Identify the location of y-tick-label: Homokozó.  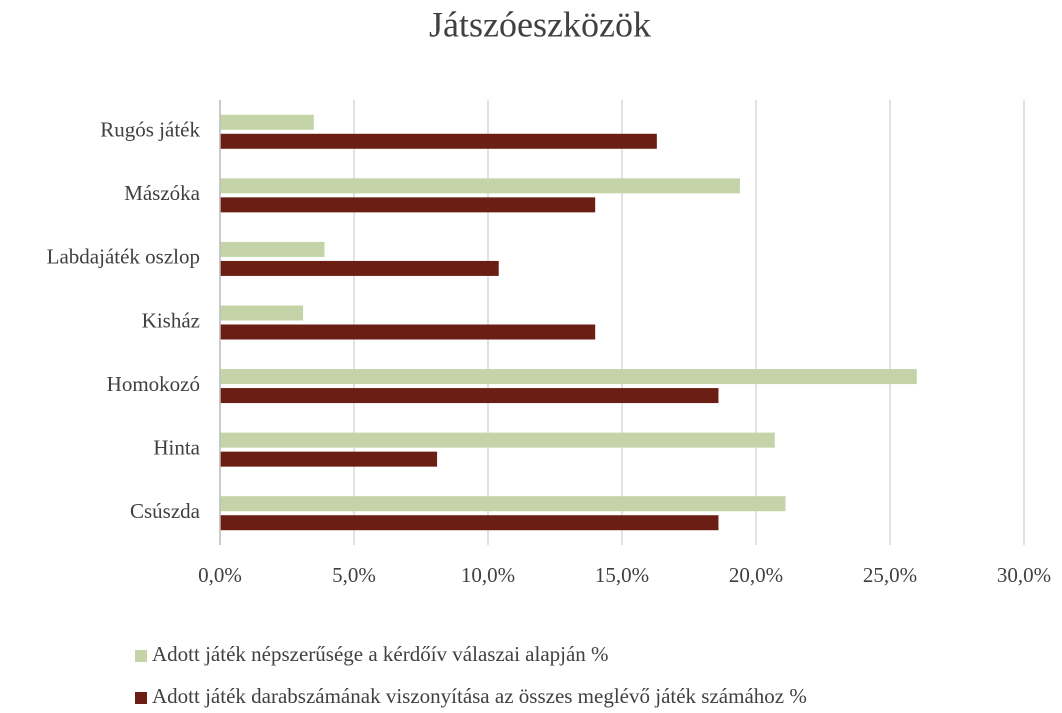
(153, 384).